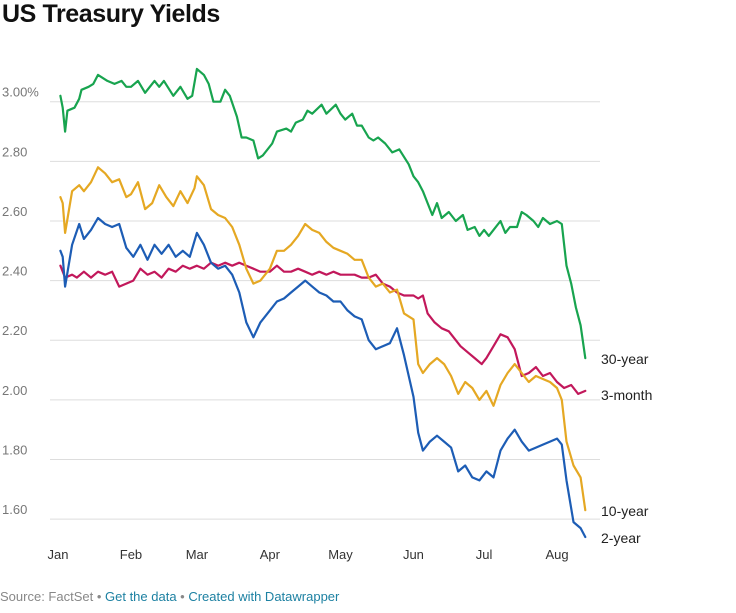 This screenshot has width=736, height=613. I want to click on x-tick-label: Feb, so click(131, 554).